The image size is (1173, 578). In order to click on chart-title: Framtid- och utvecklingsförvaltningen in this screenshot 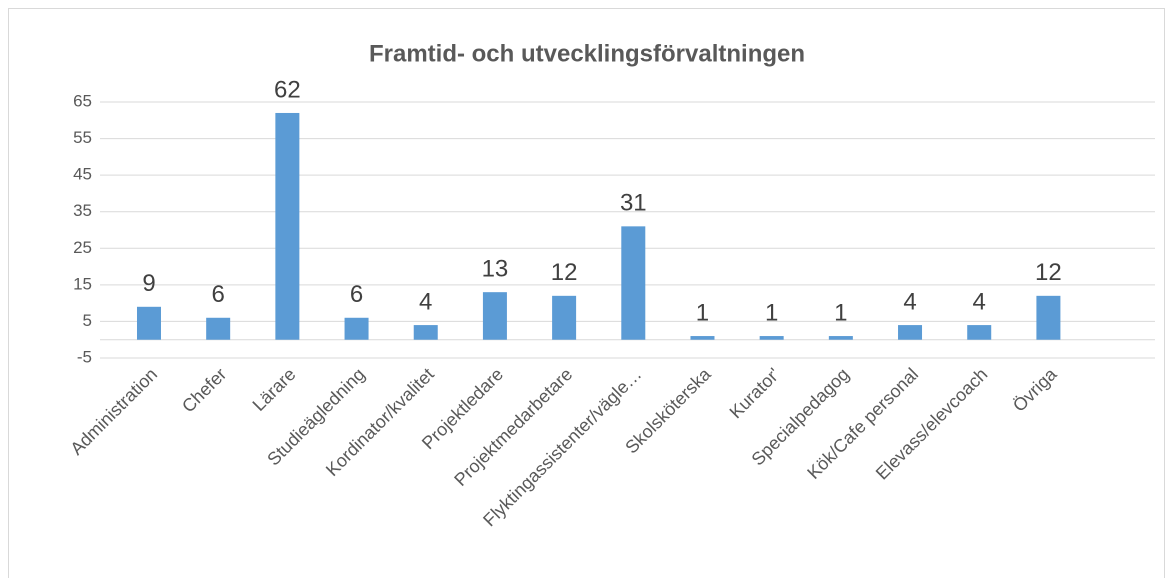, I will do `click(587, 53)`.